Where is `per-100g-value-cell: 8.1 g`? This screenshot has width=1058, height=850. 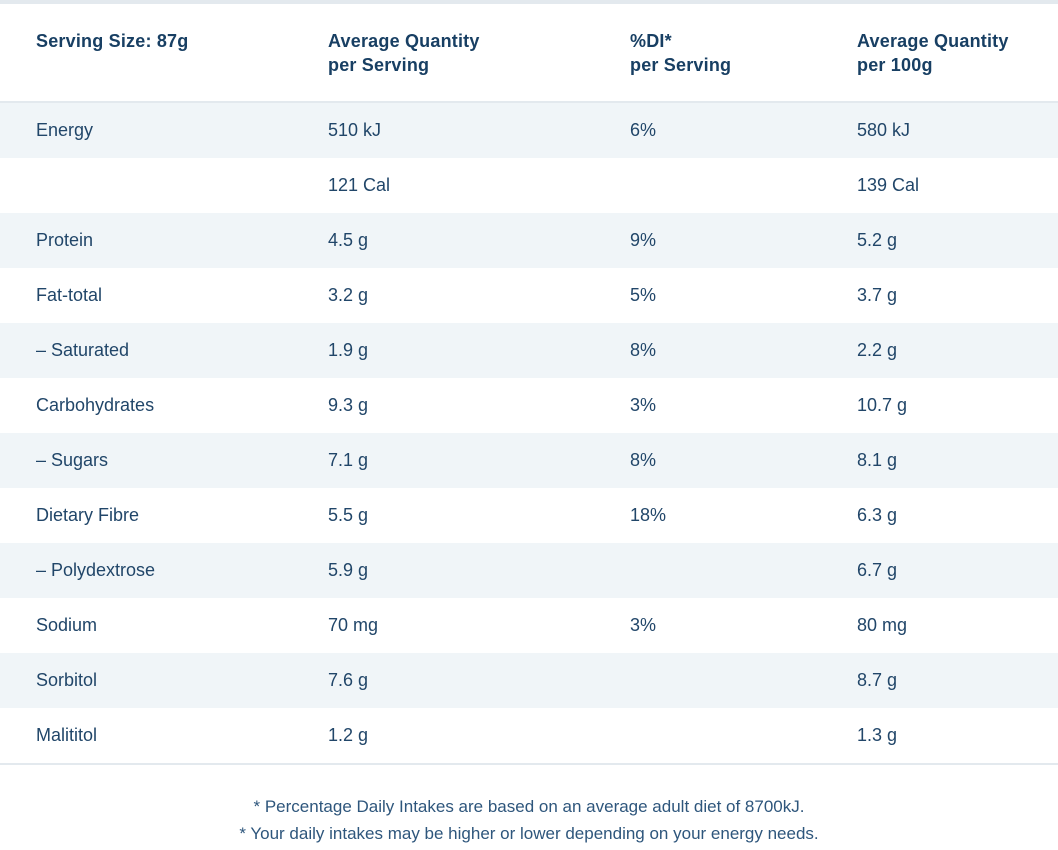 per-100g-value-cell: 8.1 g is located at coordinates (877, 460).